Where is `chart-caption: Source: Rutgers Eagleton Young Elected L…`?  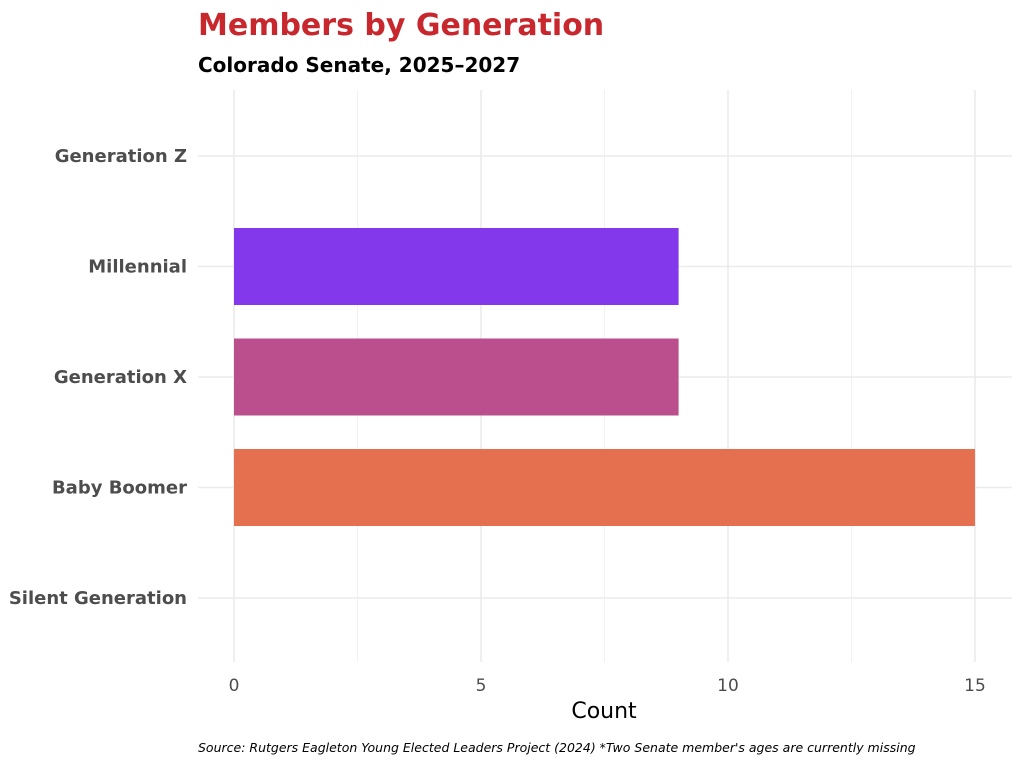 chart-caption: Source: Rutgers Eagleton Young Elected L… is located at coordinates (557, 747).